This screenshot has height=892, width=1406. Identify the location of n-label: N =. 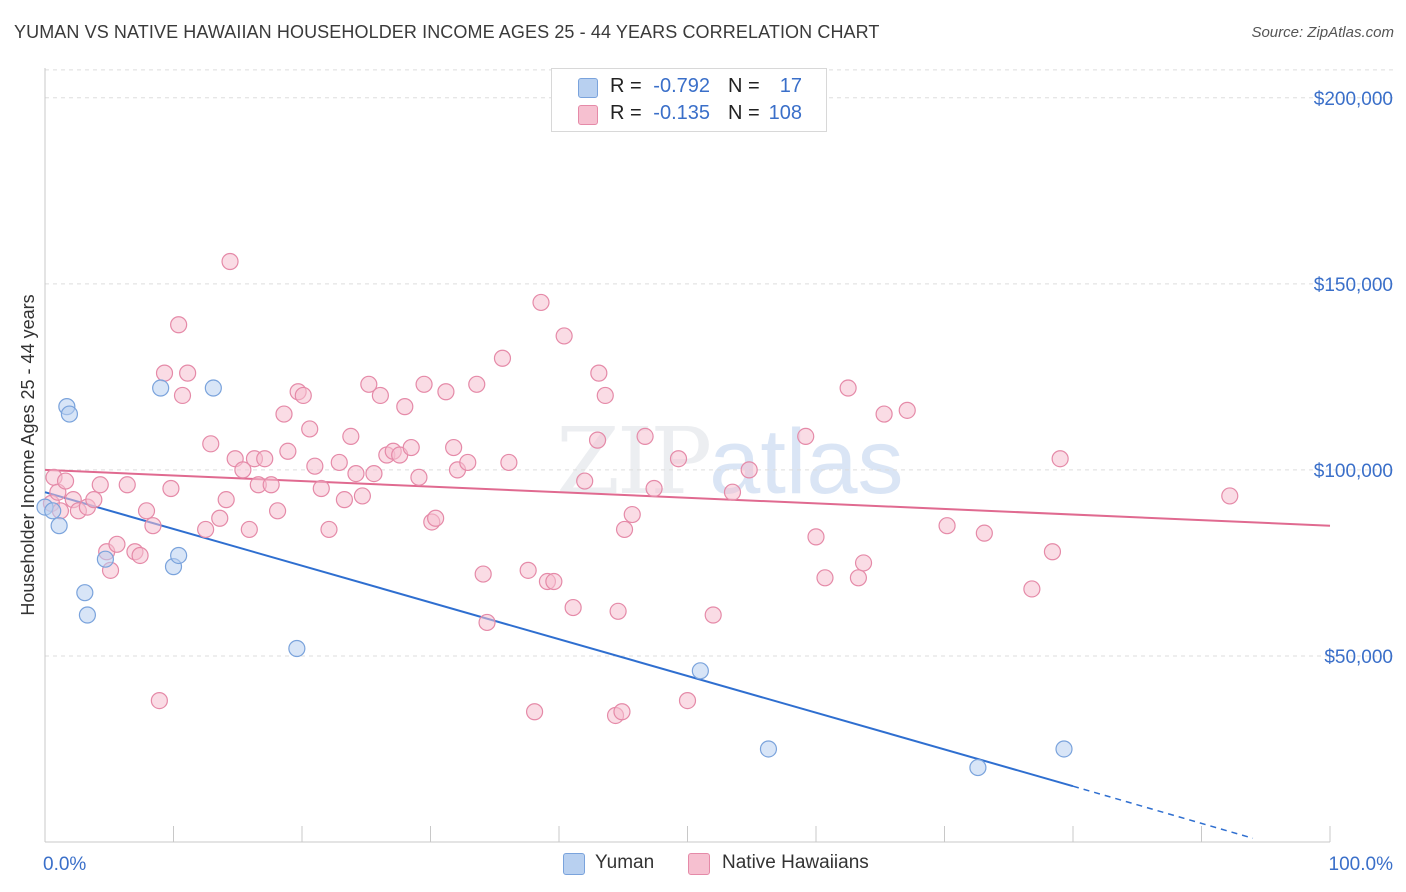
(744, 86).